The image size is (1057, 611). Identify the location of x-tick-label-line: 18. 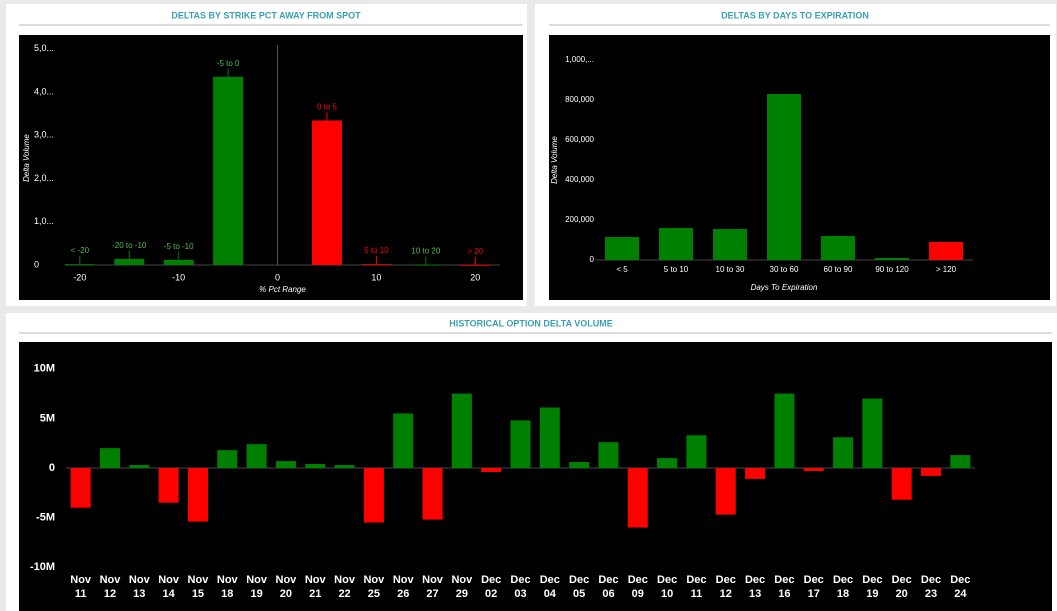
(843, 594).